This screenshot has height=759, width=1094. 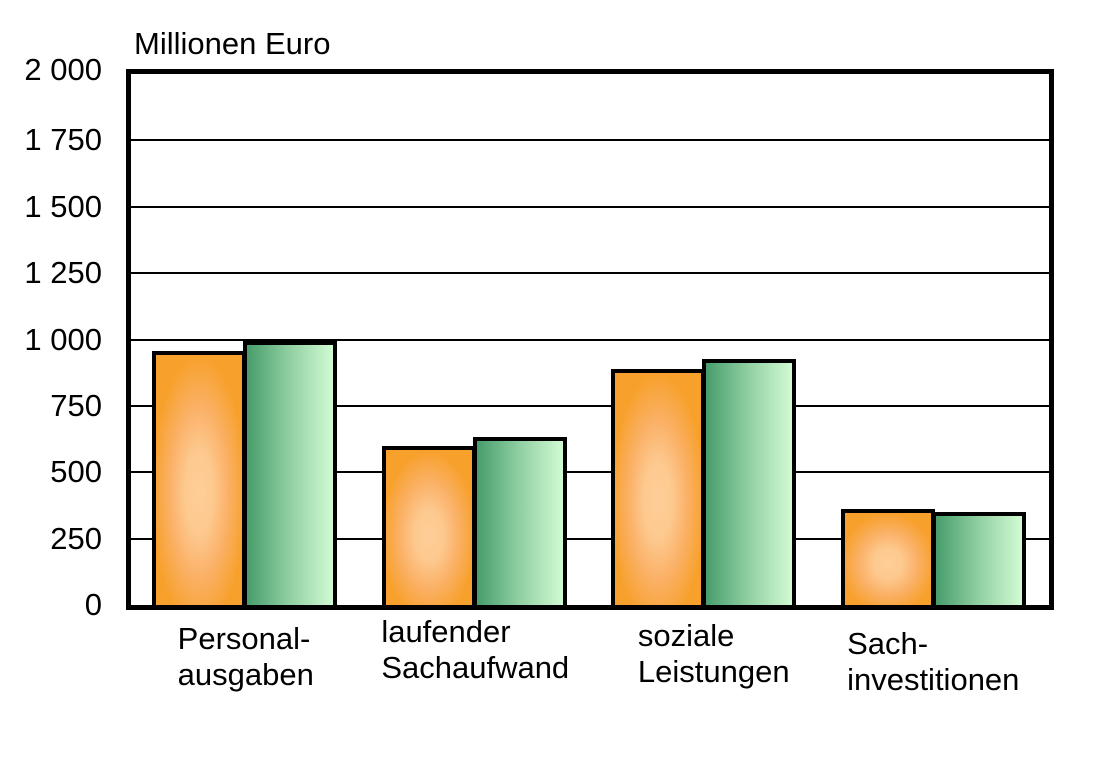 What do you see at coordinates (76, 538) in the screenshot?
I see `y-tick-label-250: 250` at bounding box center [76, 538].